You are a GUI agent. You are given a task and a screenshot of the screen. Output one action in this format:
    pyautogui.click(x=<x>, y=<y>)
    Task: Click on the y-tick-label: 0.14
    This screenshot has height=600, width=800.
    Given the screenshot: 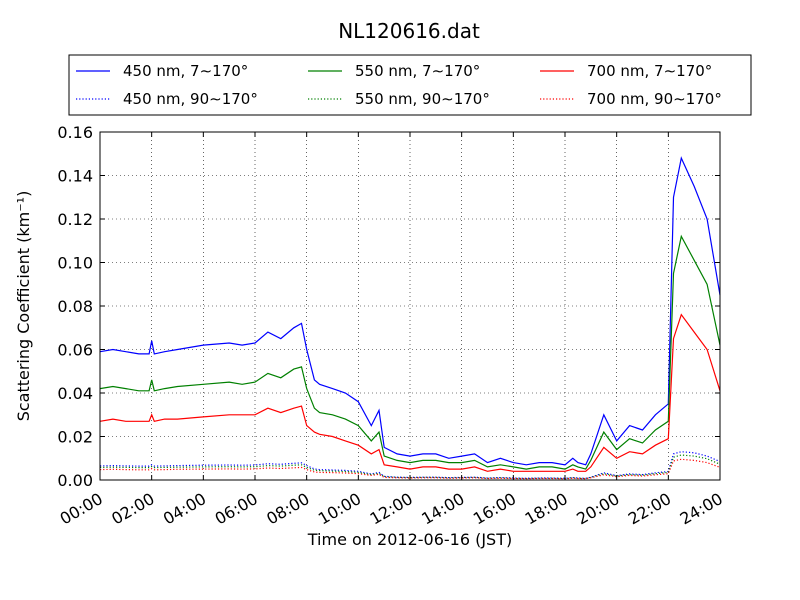 What is the action you would take?
    pyautogui.click(x=75, y=176)
    